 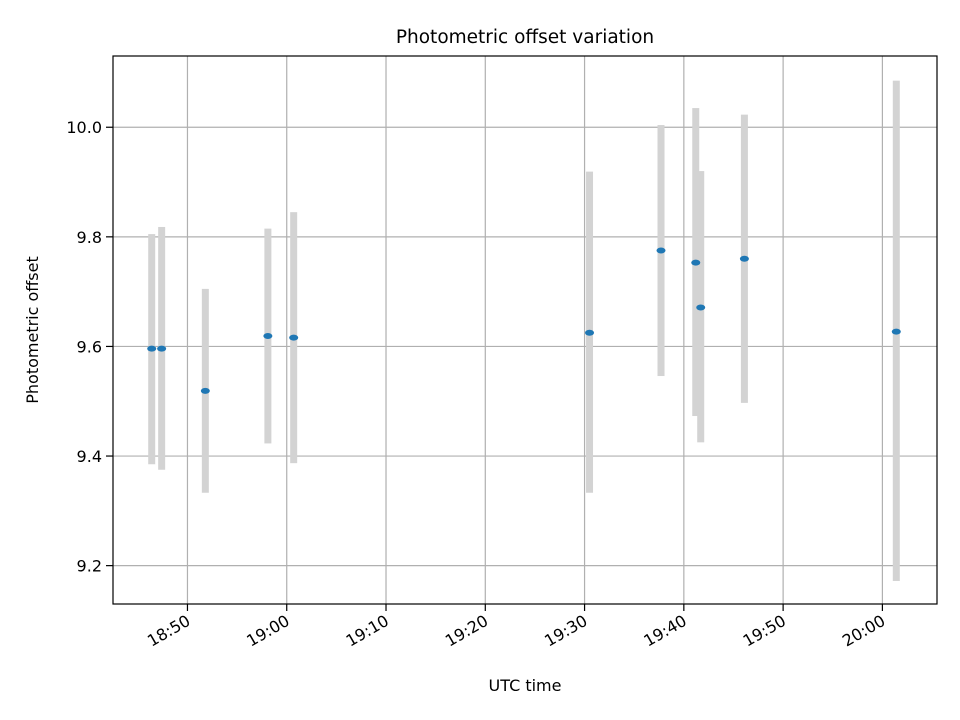 I want to click on y-tick-label: 9.4, so click(x=89, y=456).